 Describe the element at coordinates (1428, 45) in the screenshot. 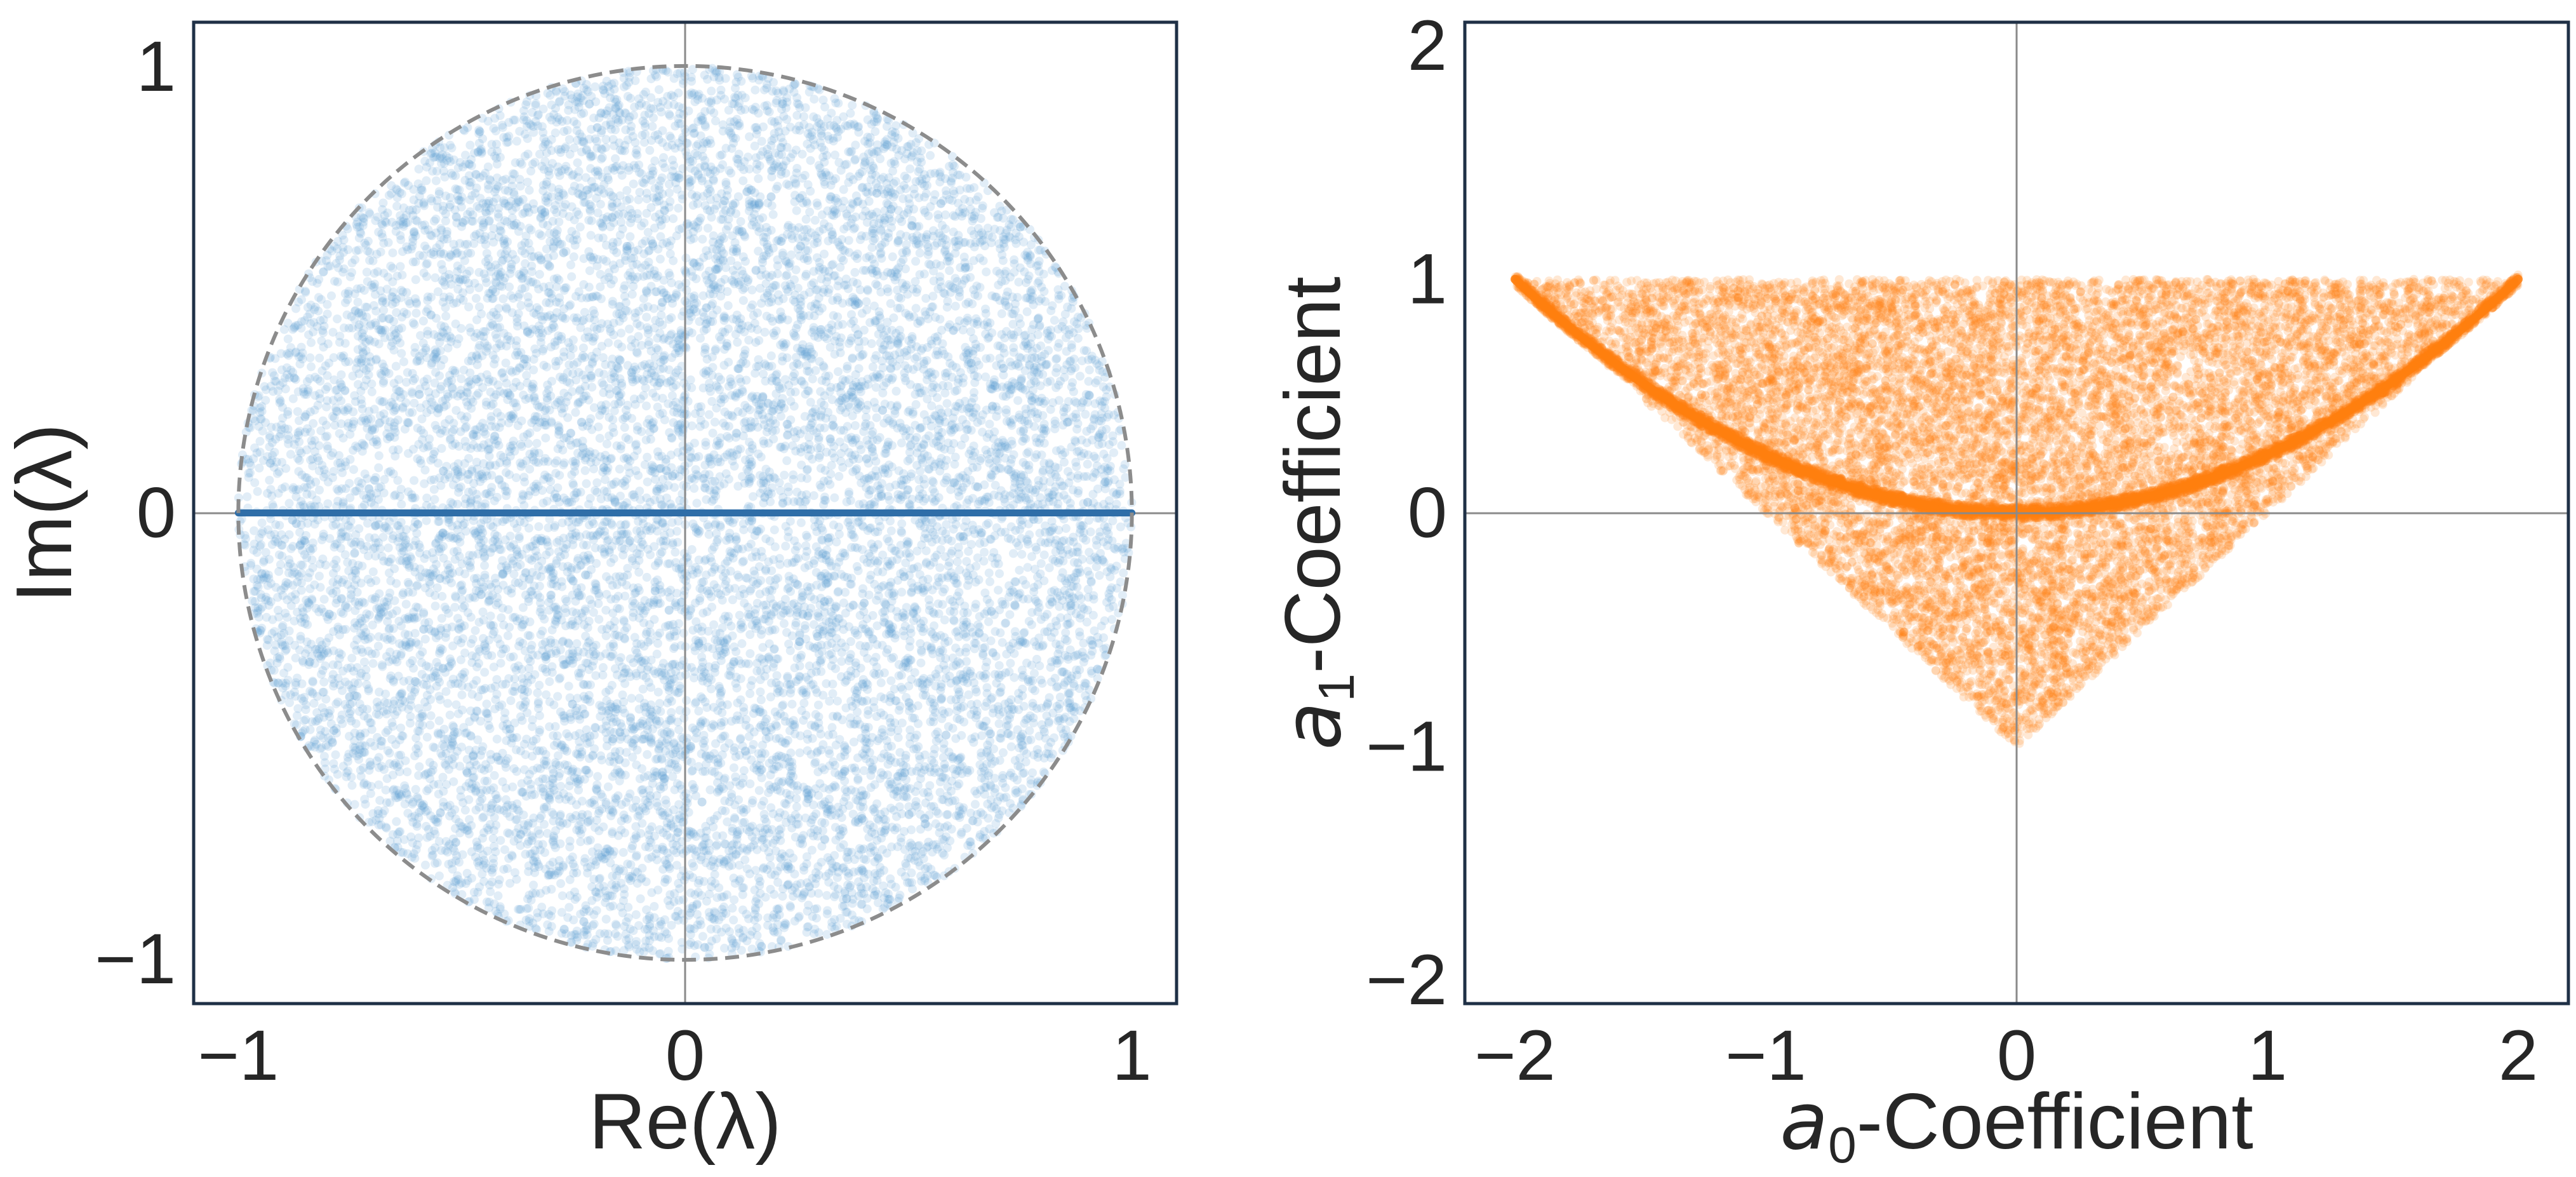

I see `y-tick-label: 2` at that location.